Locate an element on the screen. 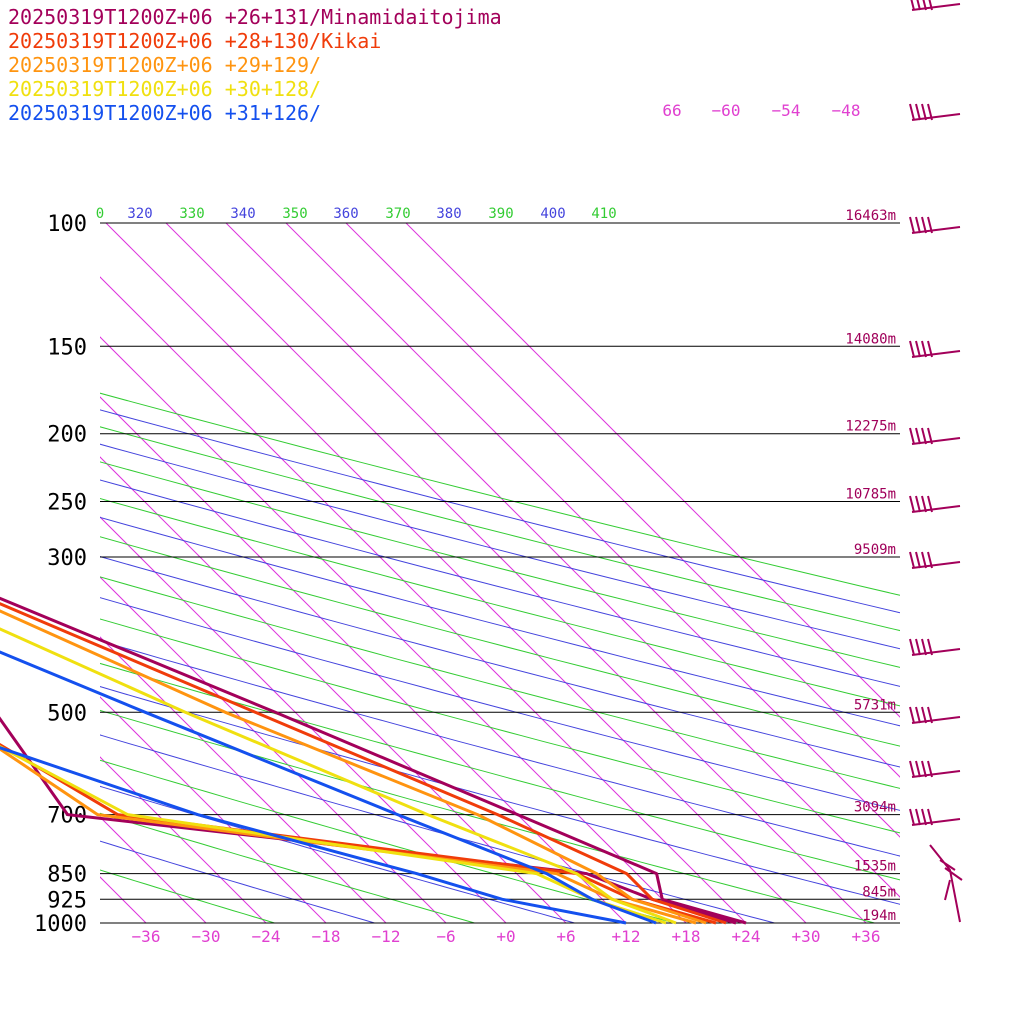  theta-label: 330 is located at coordinates (191, 214).